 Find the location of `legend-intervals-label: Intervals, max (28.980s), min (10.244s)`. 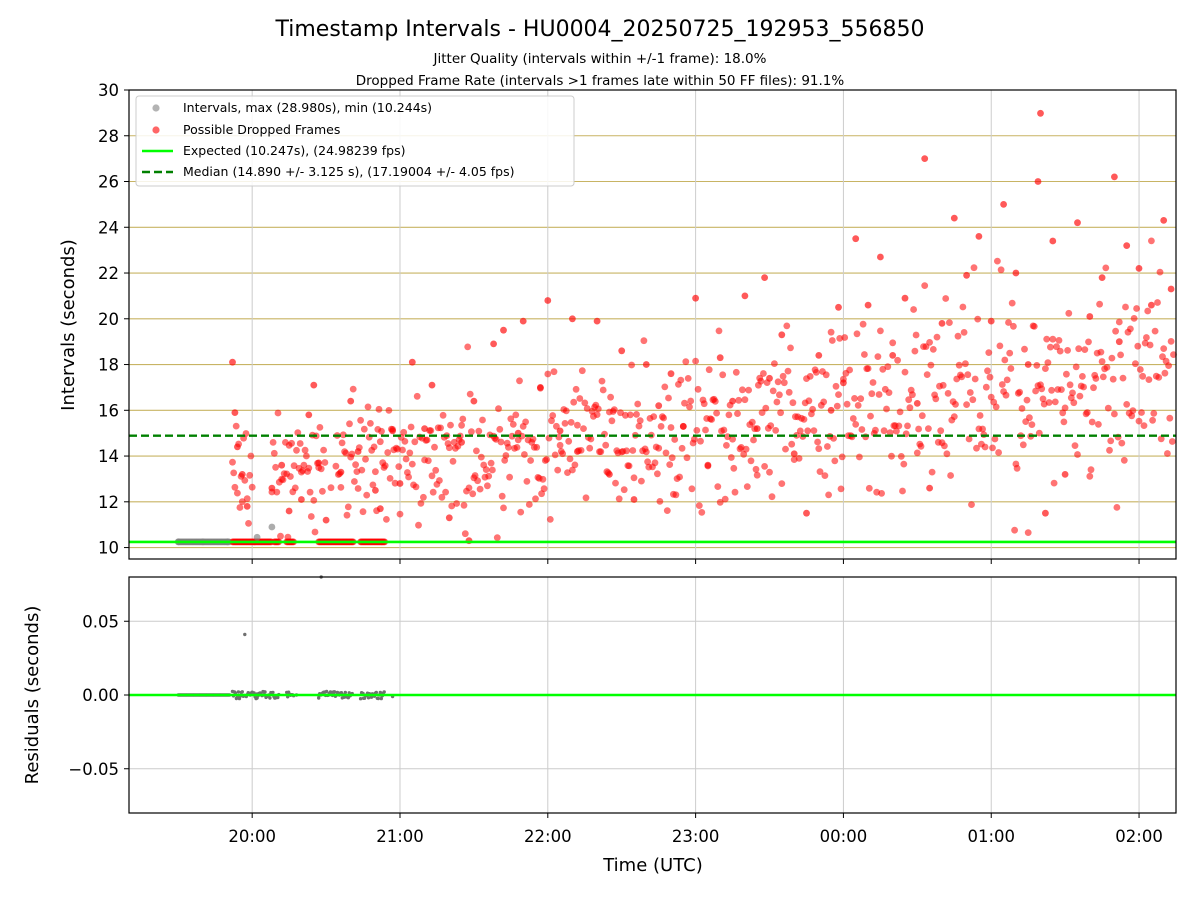

legend-intervals-label: Intervals, max (28.980s), min (10.244s) is located at coordinates (307, 107).